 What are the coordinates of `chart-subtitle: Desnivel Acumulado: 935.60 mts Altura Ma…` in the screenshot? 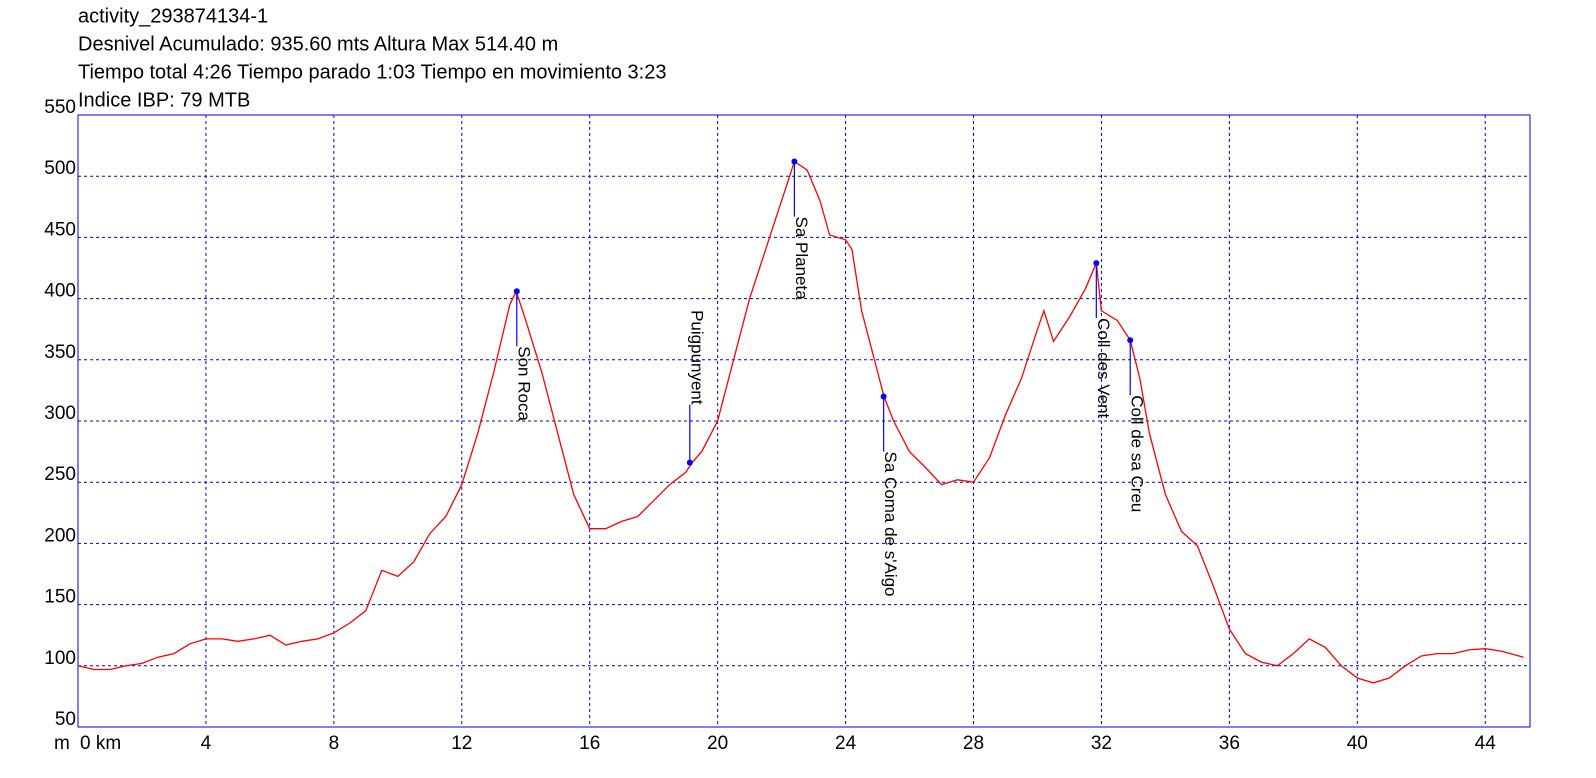 It's located at (318, 44).